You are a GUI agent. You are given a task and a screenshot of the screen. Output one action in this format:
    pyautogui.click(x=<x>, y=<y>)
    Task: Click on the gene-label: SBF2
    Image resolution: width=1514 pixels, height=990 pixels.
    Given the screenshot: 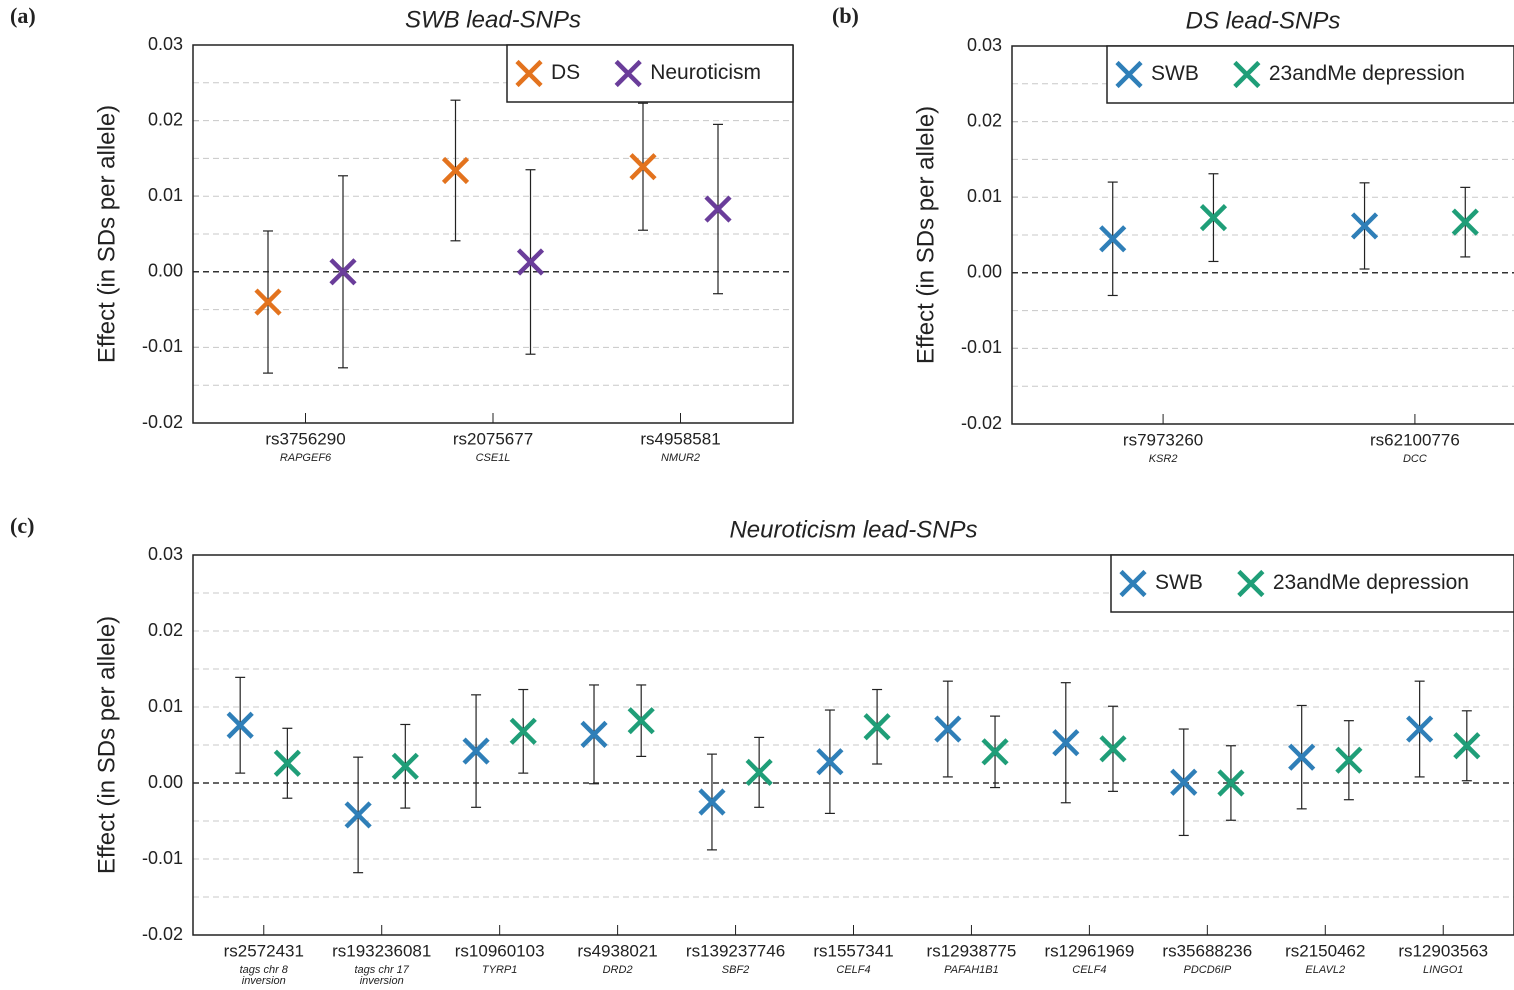 What is the action you would take?
    pyautogui.click(x=735, y=970)
    